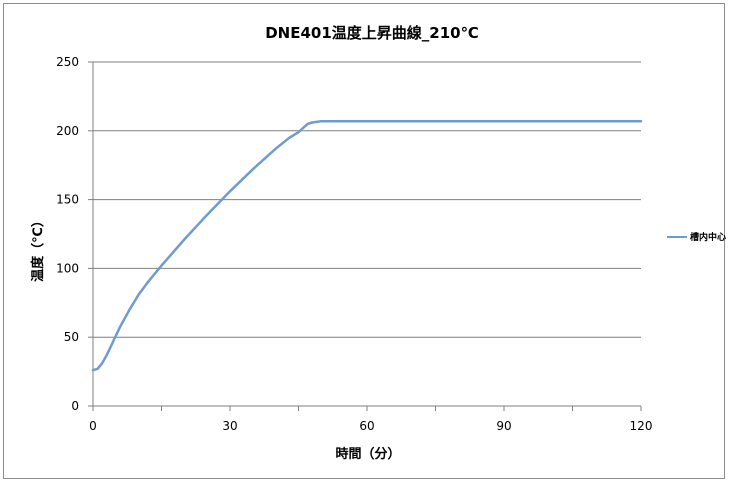 This screenshot has height=483, width=730. I want to click on legend-label: 槽内中心, so click(708, 237).